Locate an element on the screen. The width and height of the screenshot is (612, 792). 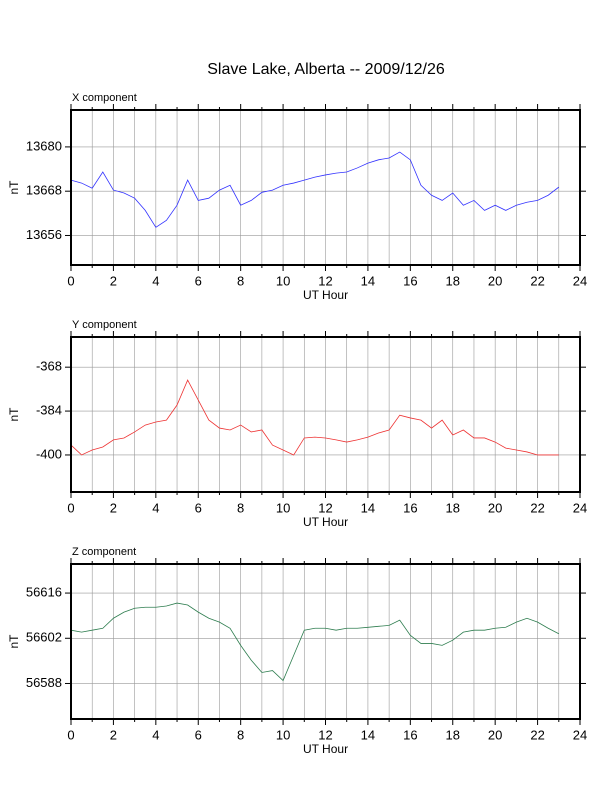
y-tick-label: -384 is located at coordinates (49, 410).